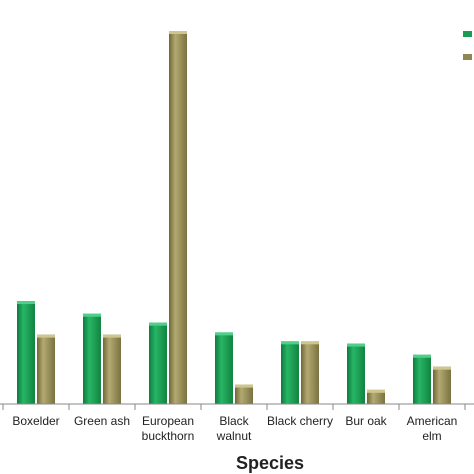 This screenshot has width=474, height=474. Describe the element at coordinates (432, 428) in the screenshot. I see `x-tick-label: American elm` at that location.